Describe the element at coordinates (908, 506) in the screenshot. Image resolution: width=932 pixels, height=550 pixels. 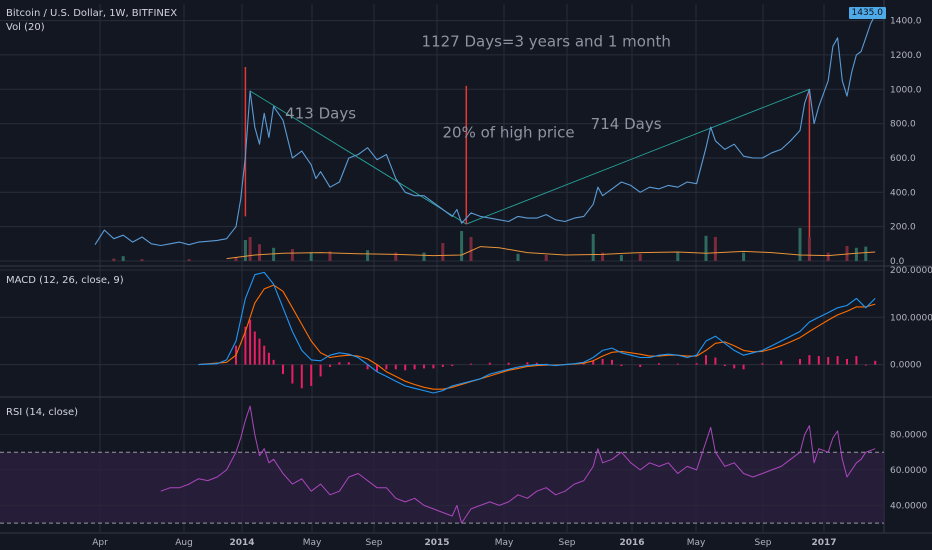
I see `rsi-tick-label: 40.0000` at that location.